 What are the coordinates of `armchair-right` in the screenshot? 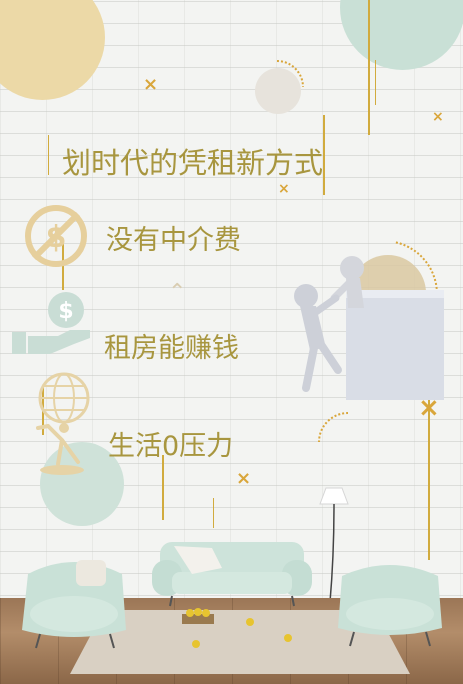 It's located at (390, 603).